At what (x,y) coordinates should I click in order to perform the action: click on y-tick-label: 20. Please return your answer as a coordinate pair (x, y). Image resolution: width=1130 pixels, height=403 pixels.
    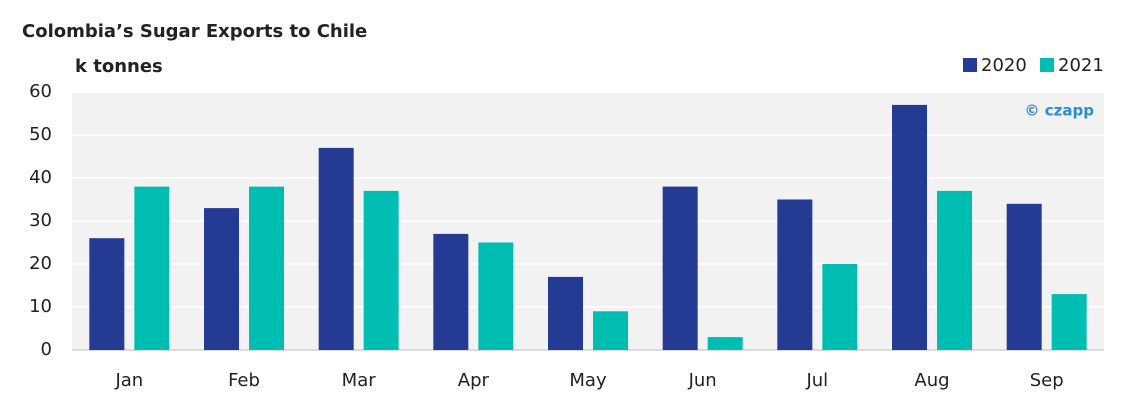
    Looking at the image, I should click on (40, 263).